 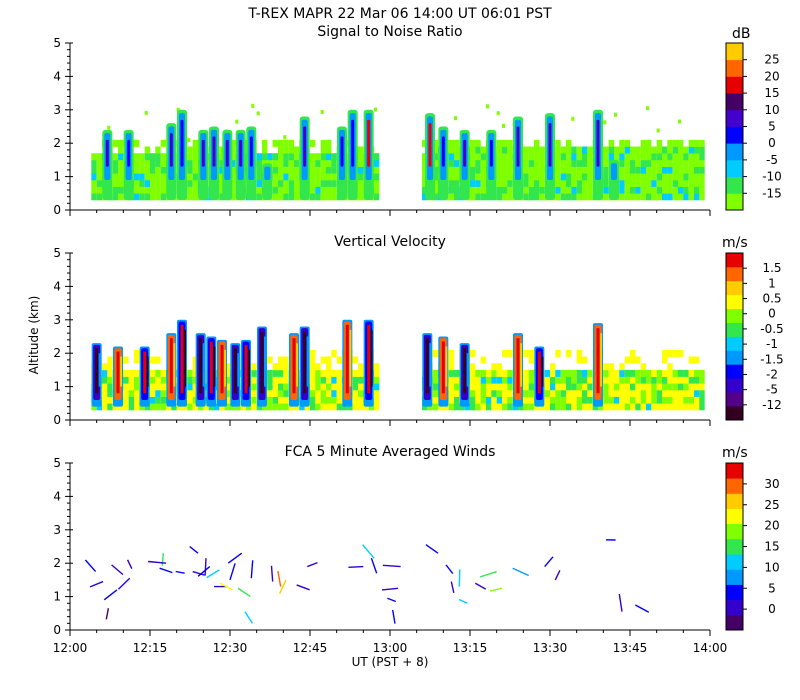 I want to click on y-tick-label: 5, so click(x=57, y=463).